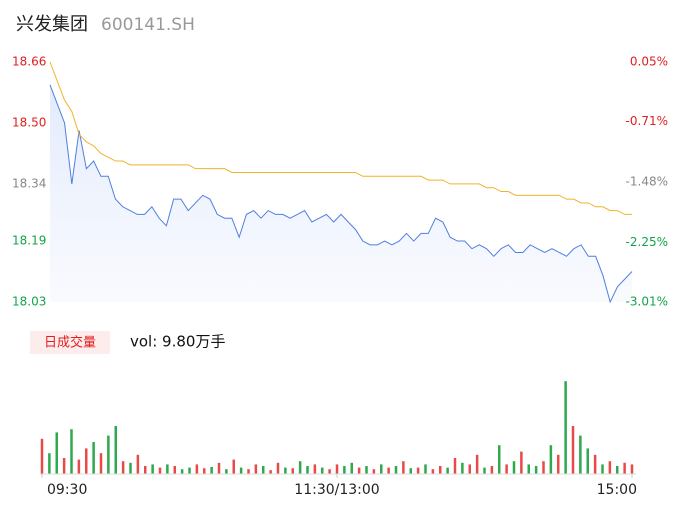 Image resolution: width=686 pixels, height=528 pixels. I want to click on stock-code: 600141.SH, so click(148, 25).